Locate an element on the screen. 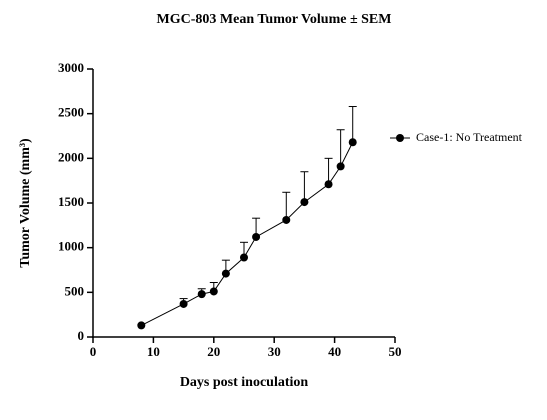  chart-title: MGC-803 Mean Tumor Volume ± SEM is located at coordinates (274, 19).